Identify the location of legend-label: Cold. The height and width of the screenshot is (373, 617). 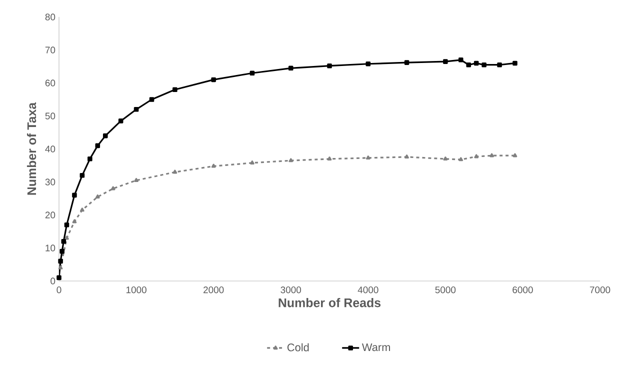
(298, 347).